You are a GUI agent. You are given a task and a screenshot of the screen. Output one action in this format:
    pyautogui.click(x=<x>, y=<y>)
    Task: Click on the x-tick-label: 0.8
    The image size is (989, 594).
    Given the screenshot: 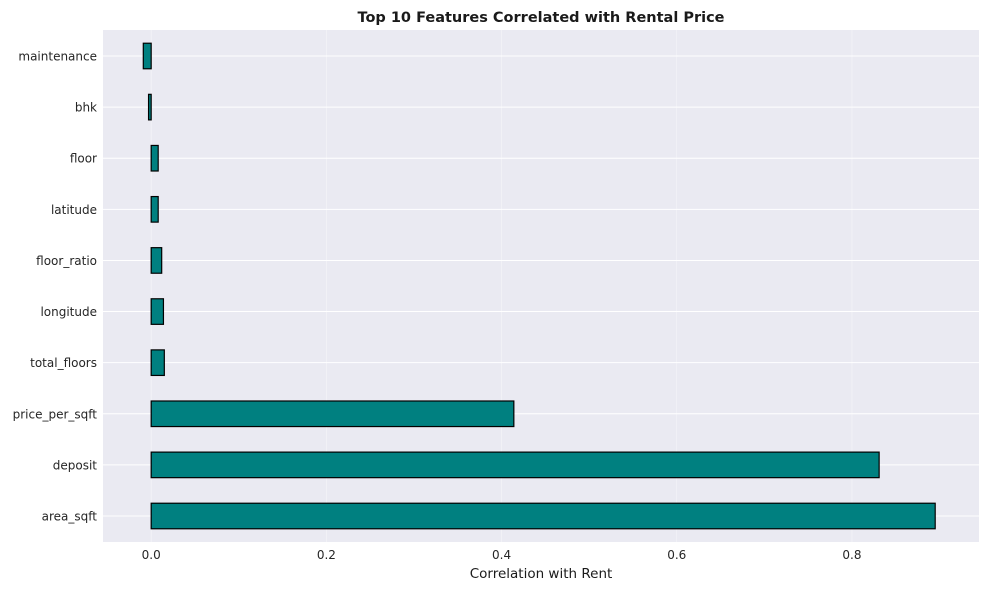 What is the action you would take?
    pyautogui.click(x=851, y=555)
    